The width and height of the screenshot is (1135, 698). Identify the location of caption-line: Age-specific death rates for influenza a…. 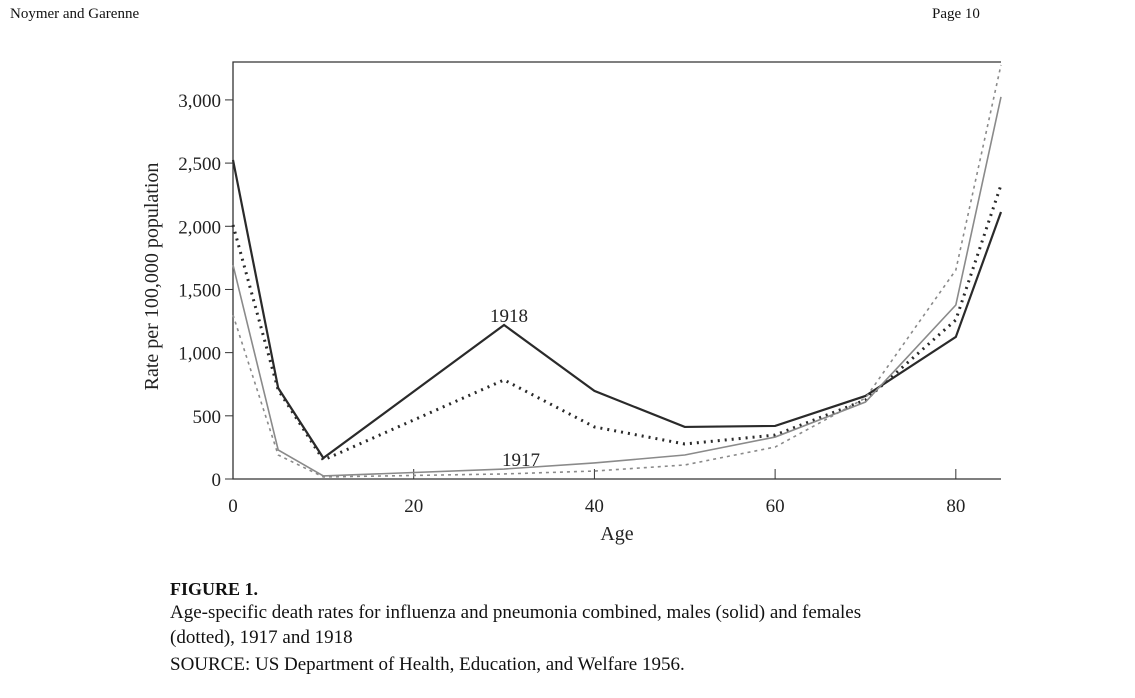
(516, 612).